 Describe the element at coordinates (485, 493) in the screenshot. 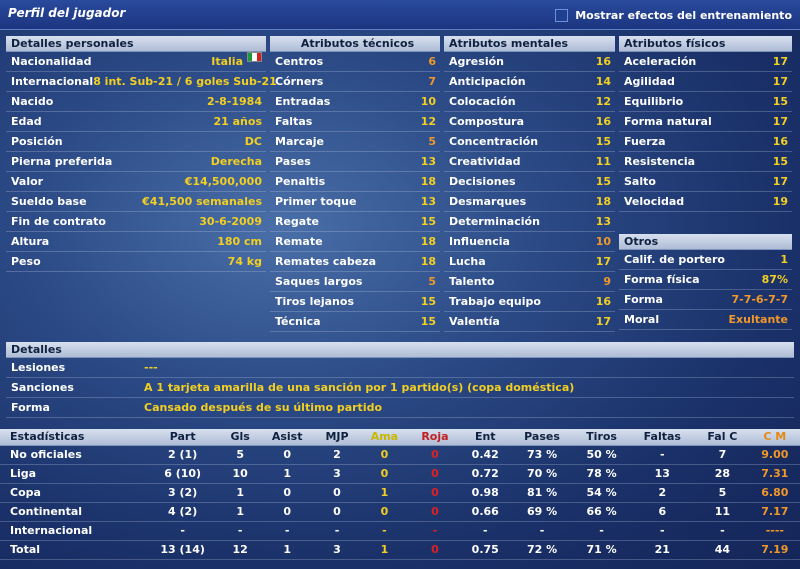

I see `stats-cell: 0.98` at that location.